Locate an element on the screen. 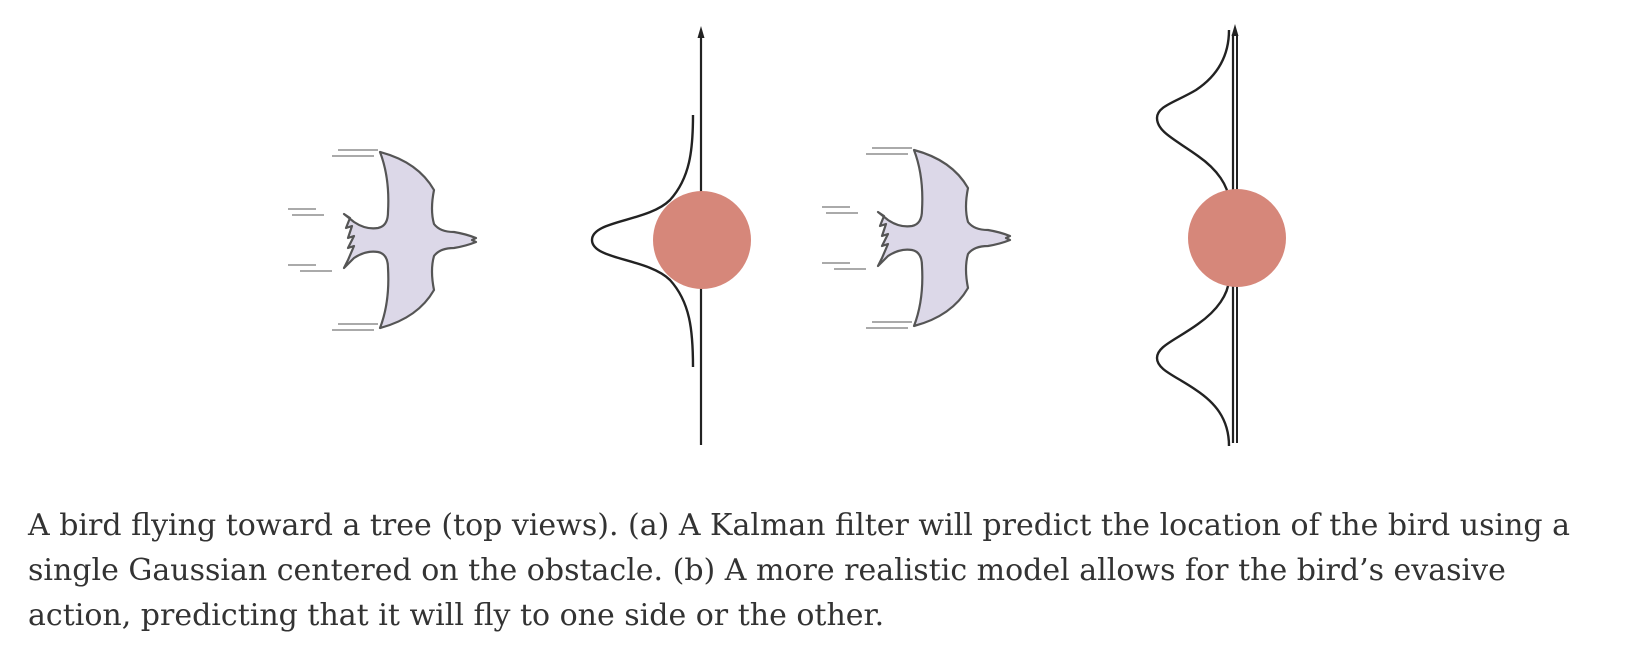 The image size is (1640, 650). bird-icon-a is located at coordinates (382, 240).